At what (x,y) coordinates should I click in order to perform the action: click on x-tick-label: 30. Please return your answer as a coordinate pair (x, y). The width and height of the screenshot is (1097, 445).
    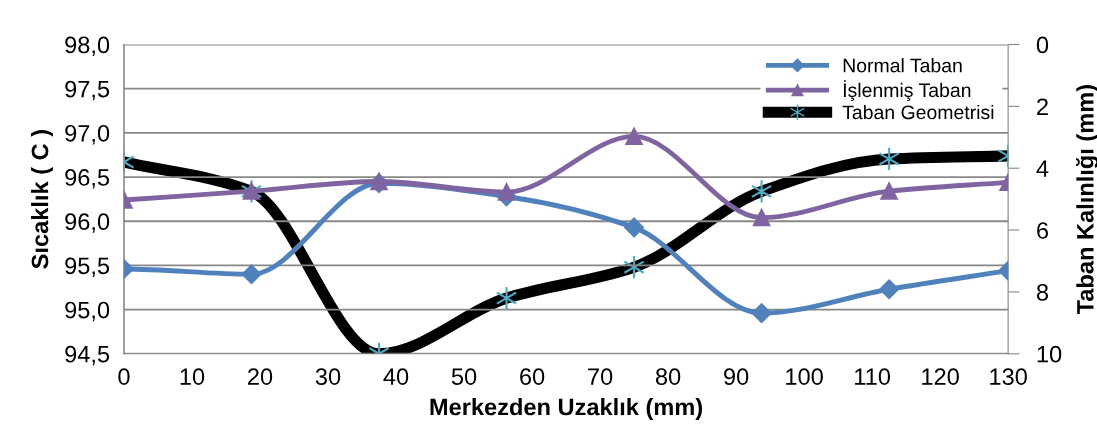
    Looking at the image, I should click on (328, 377).